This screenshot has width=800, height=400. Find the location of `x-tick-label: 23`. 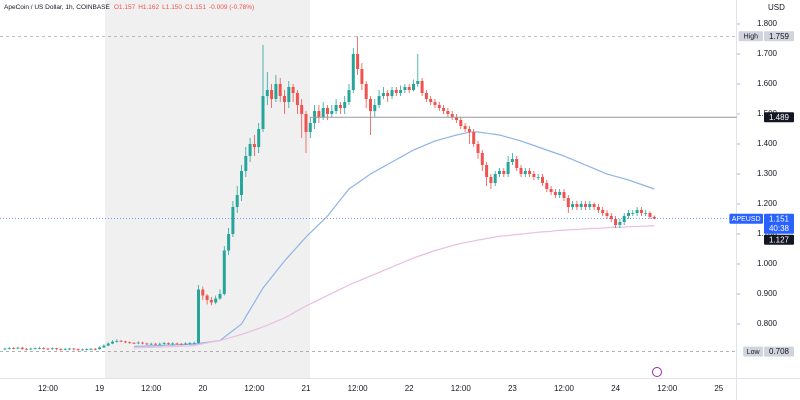

x-tick-label: 23 is located at coordinates (512, 388).